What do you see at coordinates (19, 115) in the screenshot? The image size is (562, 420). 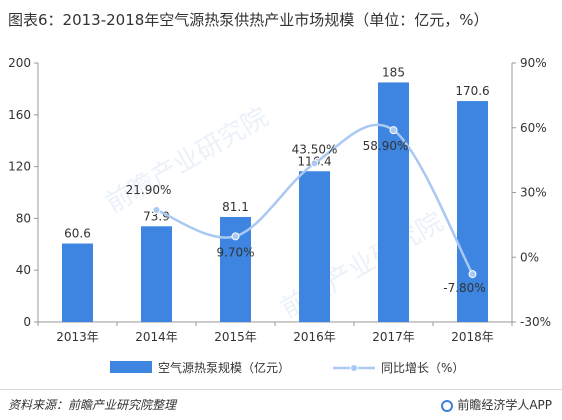 I see `y-left-tick-label: 160` at bounding box center [19, 115].